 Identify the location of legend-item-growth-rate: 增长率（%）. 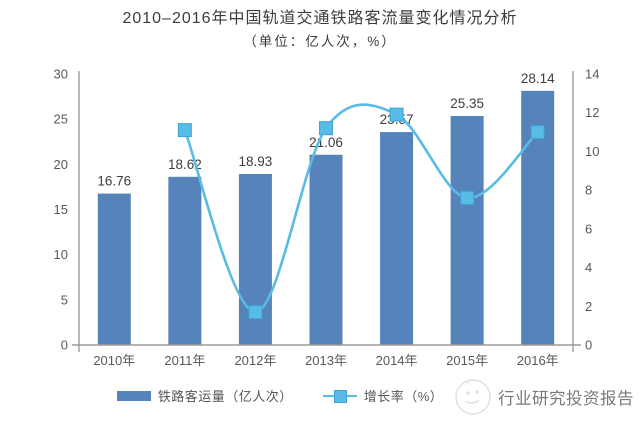
(383, 395).